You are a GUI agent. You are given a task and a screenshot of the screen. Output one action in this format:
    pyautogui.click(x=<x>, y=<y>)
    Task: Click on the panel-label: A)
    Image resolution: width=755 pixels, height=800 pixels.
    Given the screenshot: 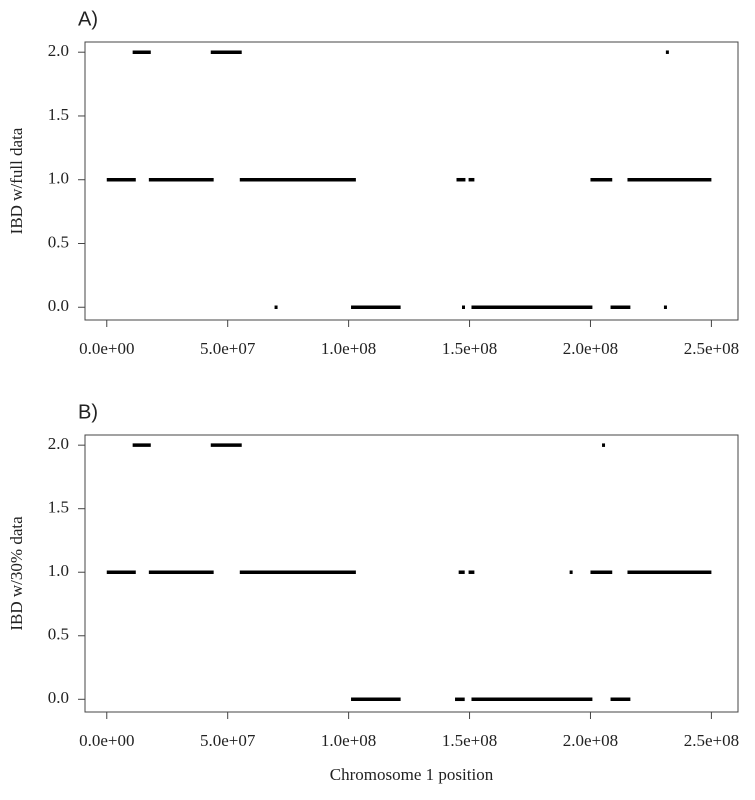 What is the action you would take?
    pyautogui.click(x=88, y=19)
    